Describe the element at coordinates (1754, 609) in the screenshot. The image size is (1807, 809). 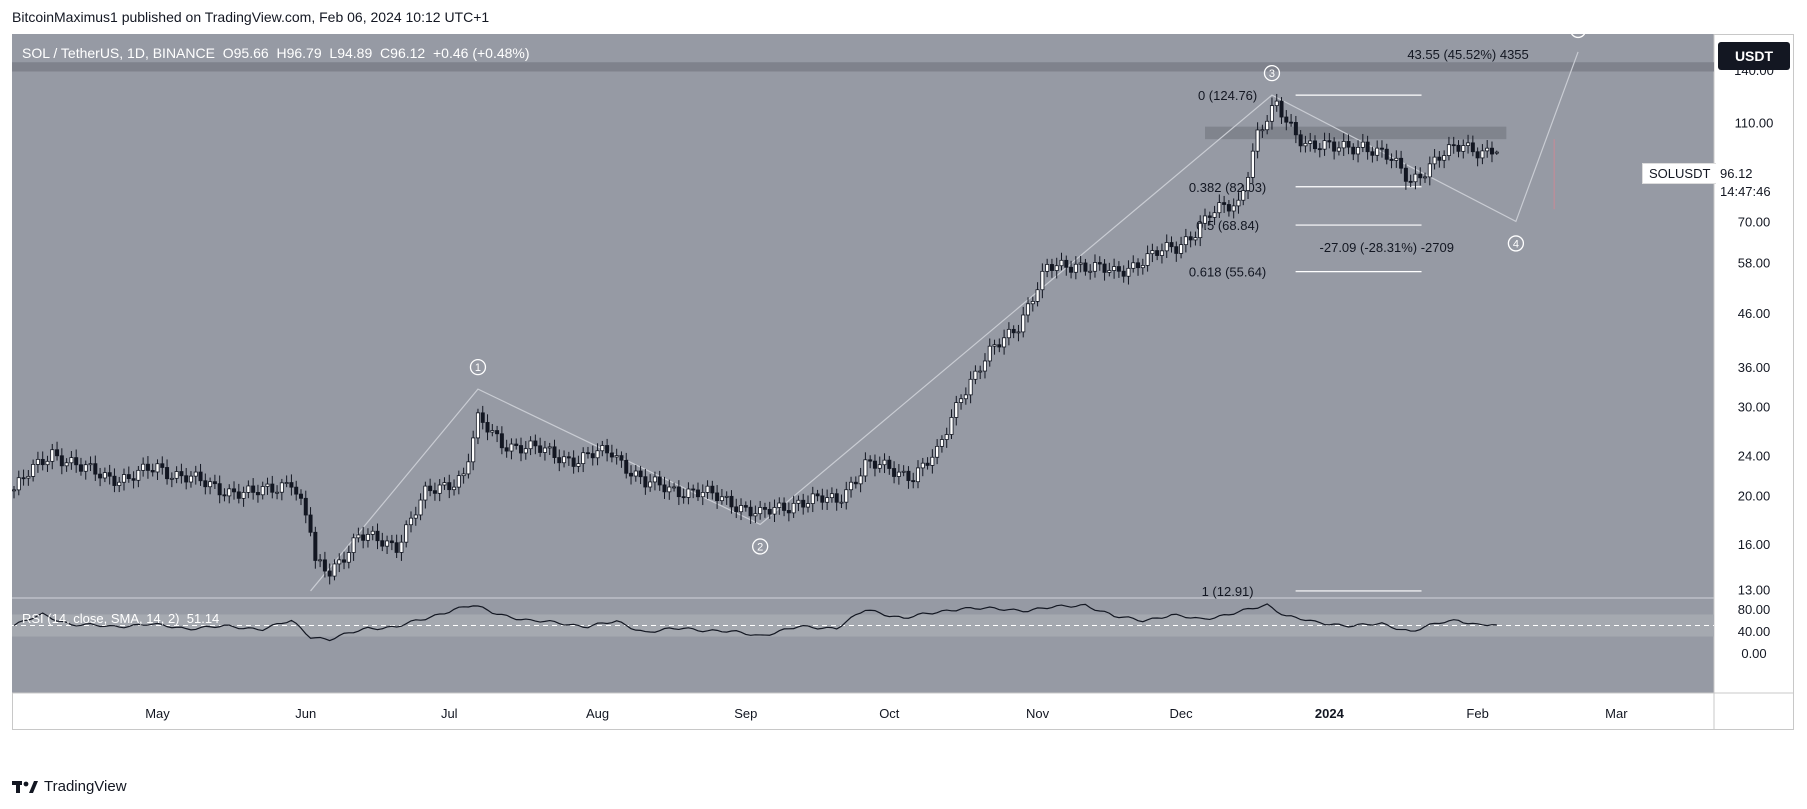
I see `rsi-tick-label: 80.00` at that location.